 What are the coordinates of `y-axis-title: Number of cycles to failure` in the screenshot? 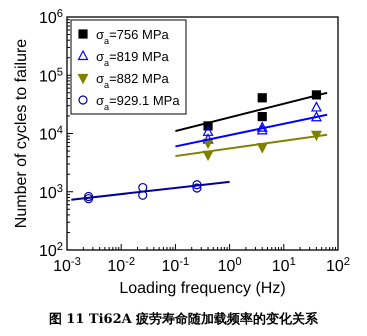 It's located at (21, 133).